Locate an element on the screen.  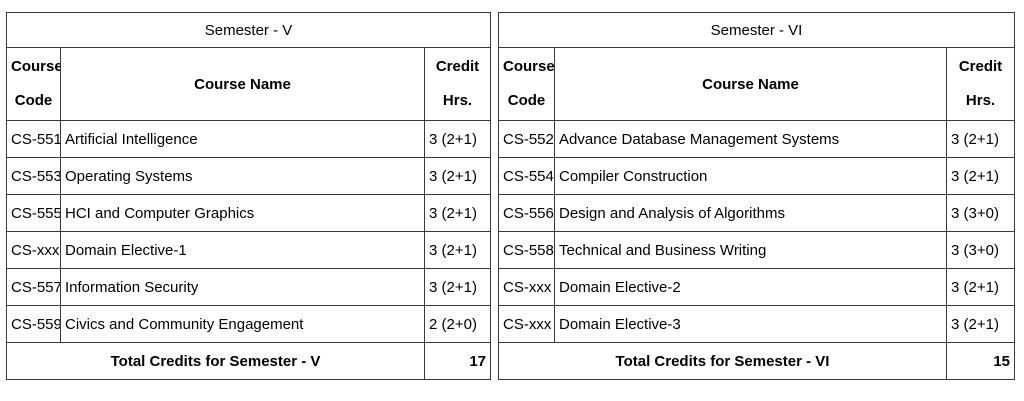
table-row: CS-xxx Domain Elective-1 3 (2+1) is located at coordinates (249, 250).